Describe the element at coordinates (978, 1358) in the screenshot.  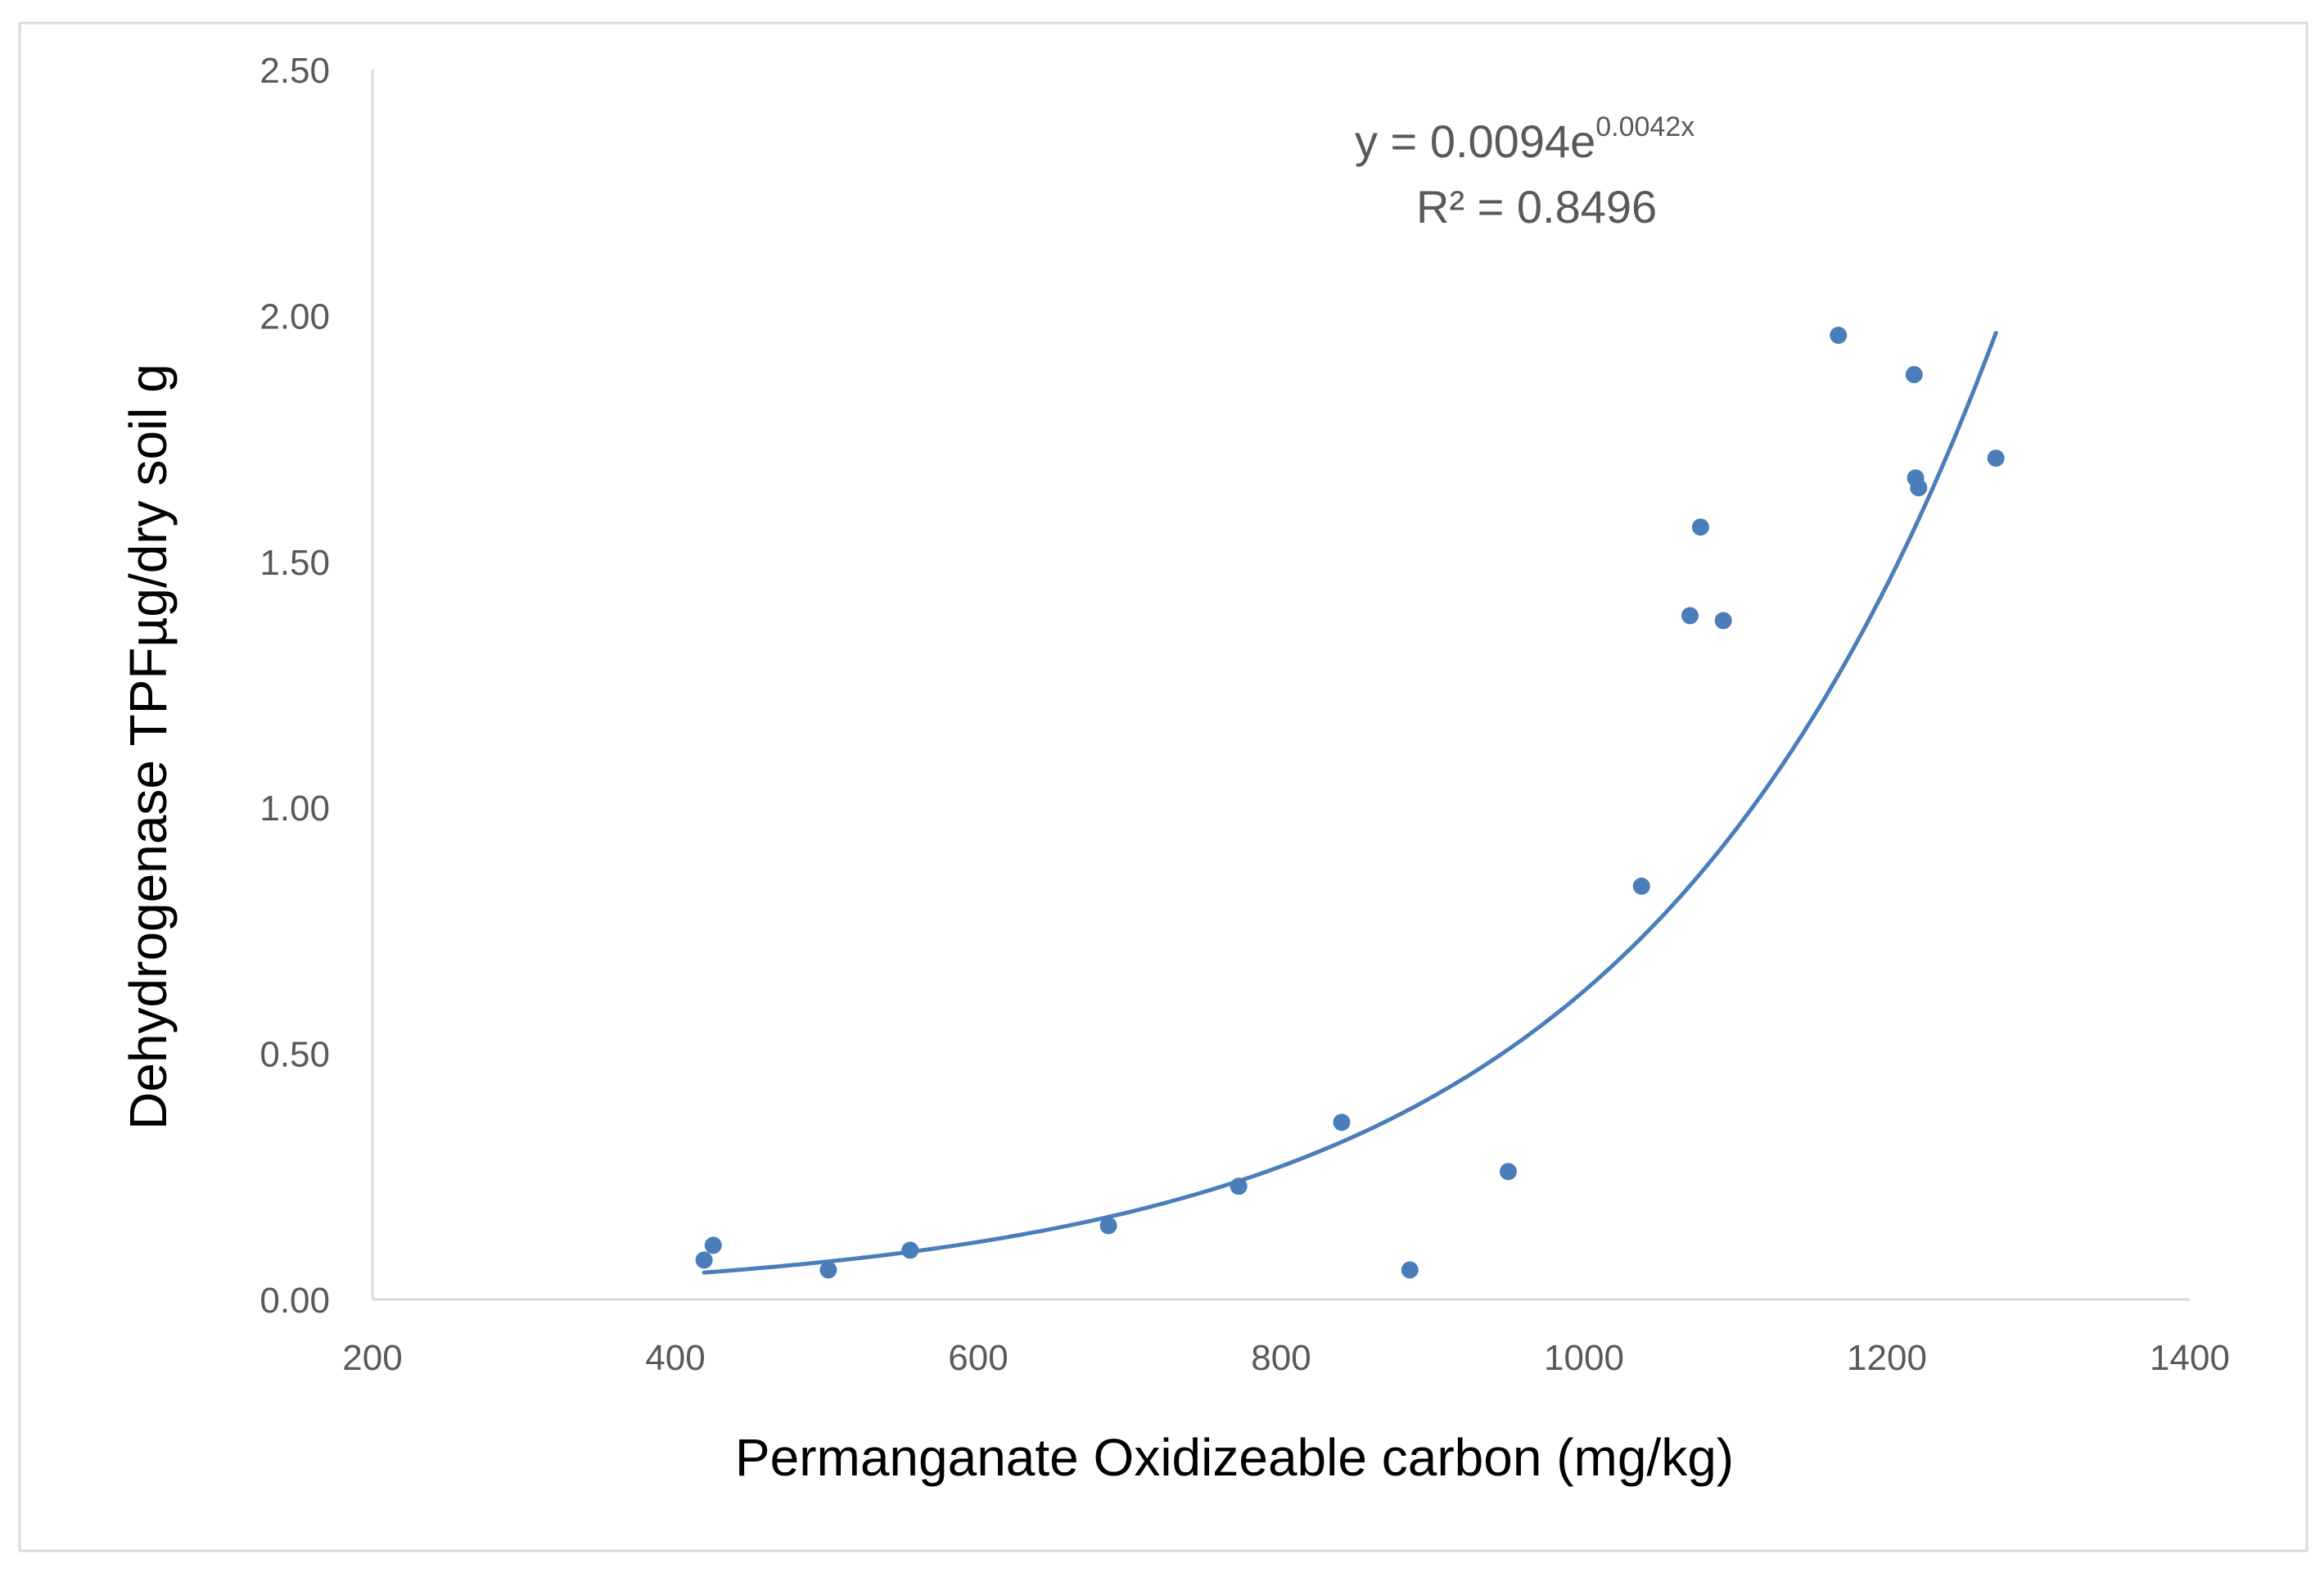
I see `x-tick-label: 600` at that location.